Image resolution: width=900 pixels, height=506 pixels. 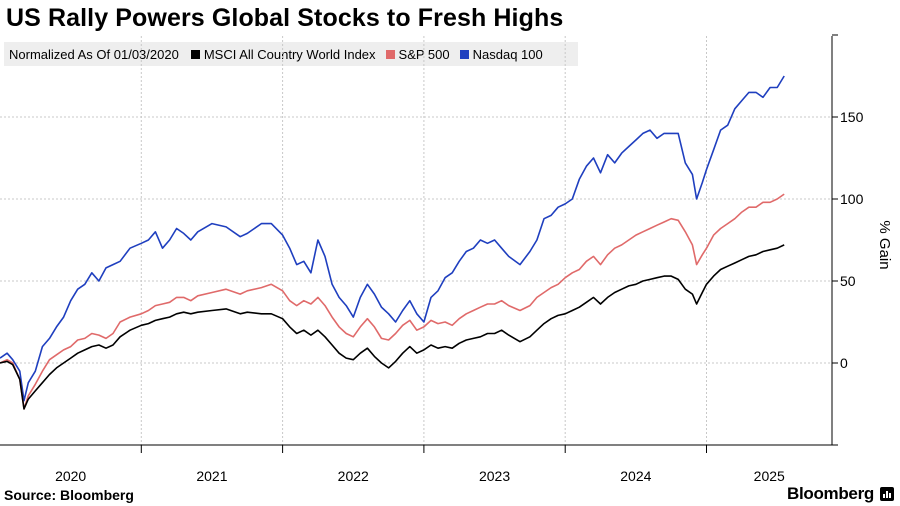 What do you see at coordinates (844, 363) in the screenshot?
I see `y-tick-label-0: 0` at bounding box center [844, 363].